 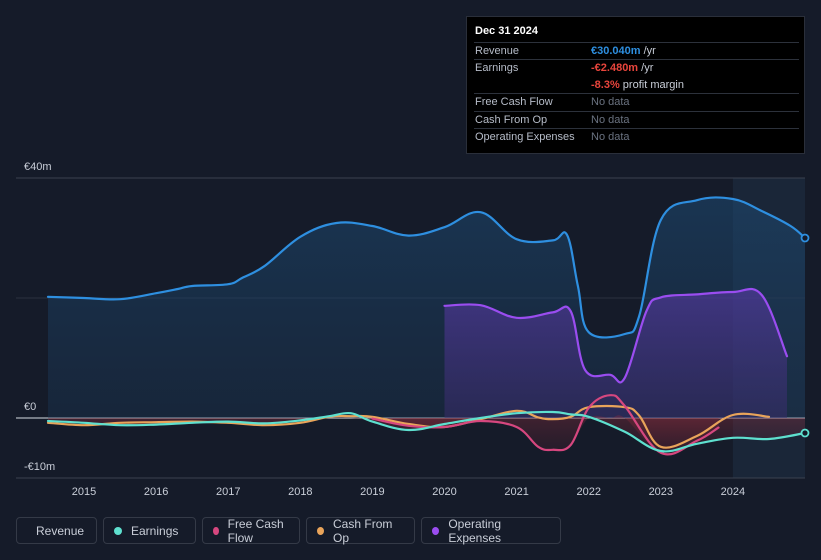 What do you see at coordinates (651, 85) in the screenshot?
I see `tooltip-unit: profit margin` at bounding box center [651, 85].